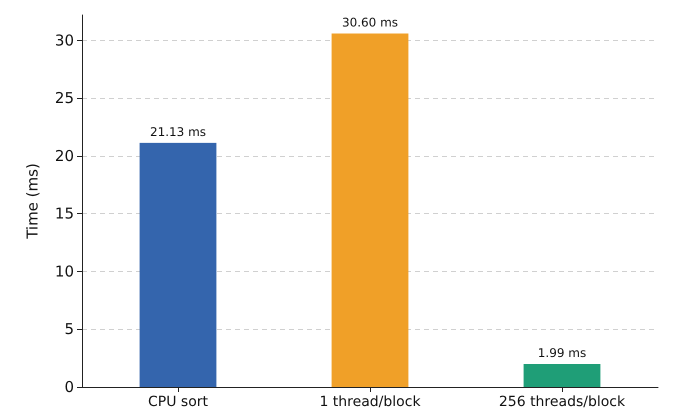 This screenshot has height=417, width=675. Describe the element at coordinates (64, 98) in the screenshot. I see `y-tick-label: 25` at that location.